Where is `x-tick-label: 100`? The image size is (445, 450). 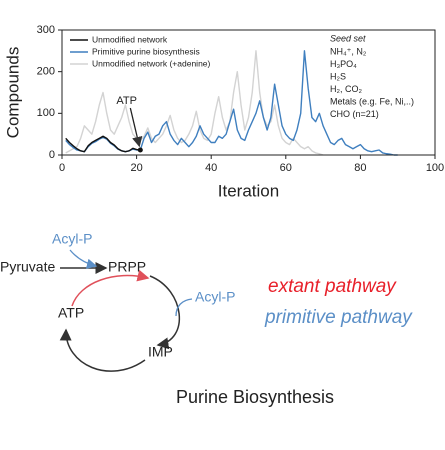
x-tick-label: 100 is located at coordinates (435, 168).